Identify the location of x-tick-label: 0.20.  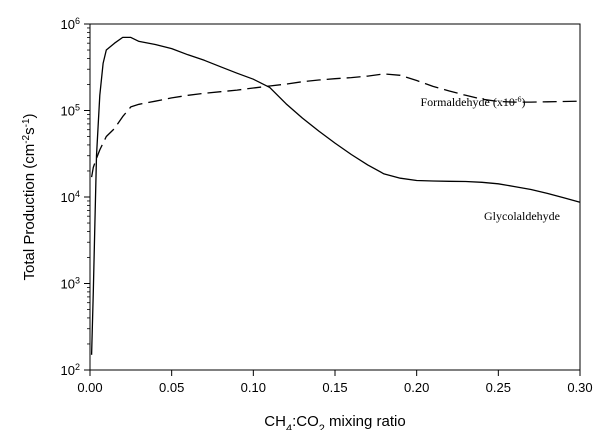
(416, 387).